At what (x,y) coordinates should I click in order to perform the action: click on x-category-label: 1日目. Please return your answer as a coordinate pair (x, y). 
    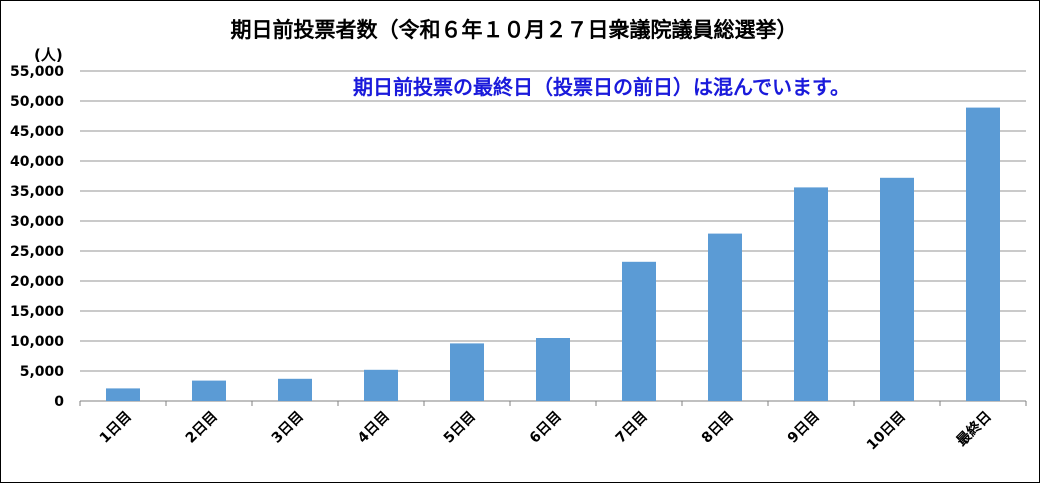
    Looking at the image, I should click on (116, 428).